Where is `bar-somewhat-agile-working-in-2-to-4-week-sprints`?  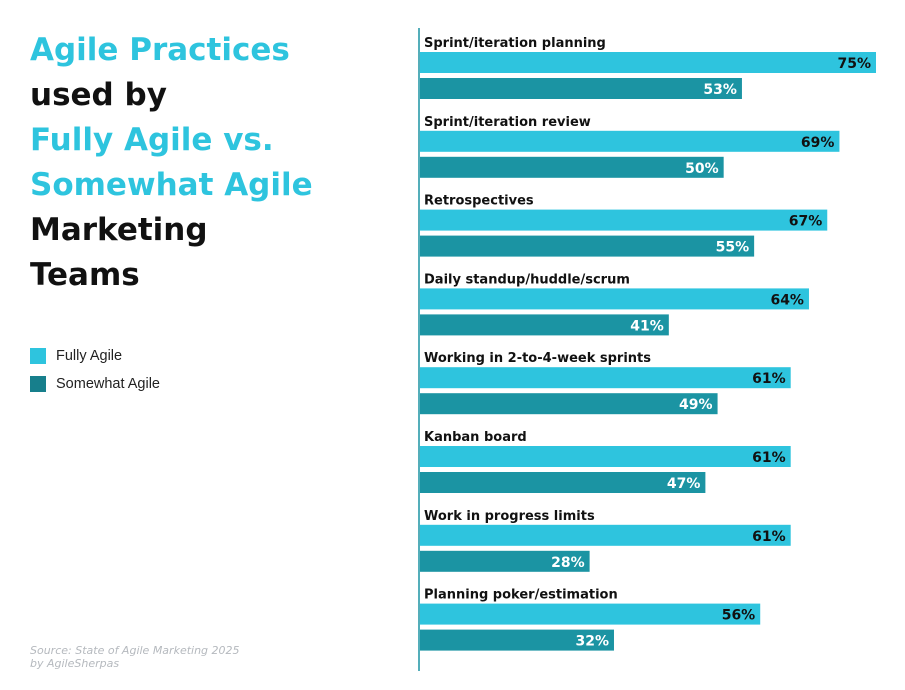
bar-somewhat-agile-working-in-2-to-4-week-sprints is located at coordinates (569, 404).